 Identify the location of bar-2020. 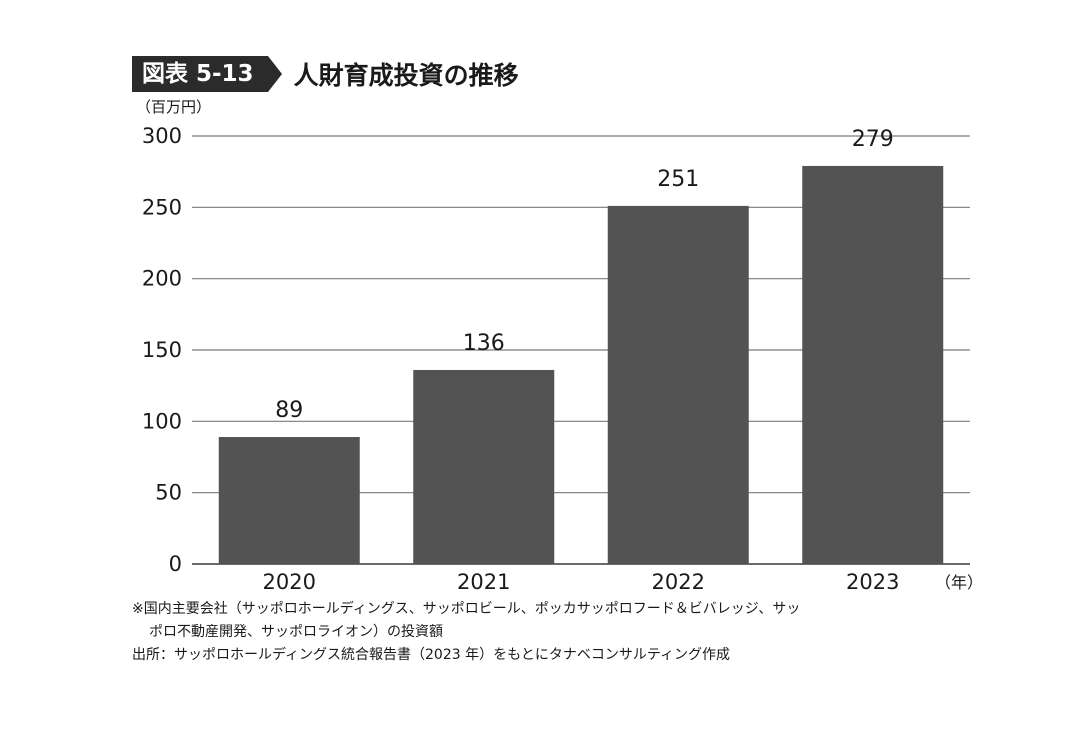
(289, 500).